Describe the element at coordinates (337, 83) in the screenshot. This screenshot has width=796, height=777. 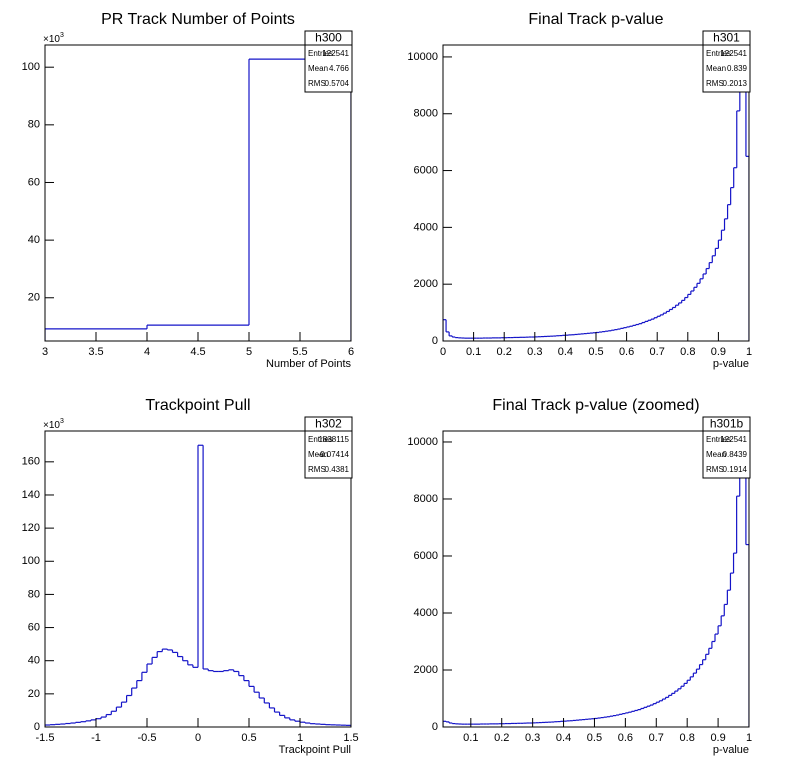
I see `stats-value: 0.5704` at that location.